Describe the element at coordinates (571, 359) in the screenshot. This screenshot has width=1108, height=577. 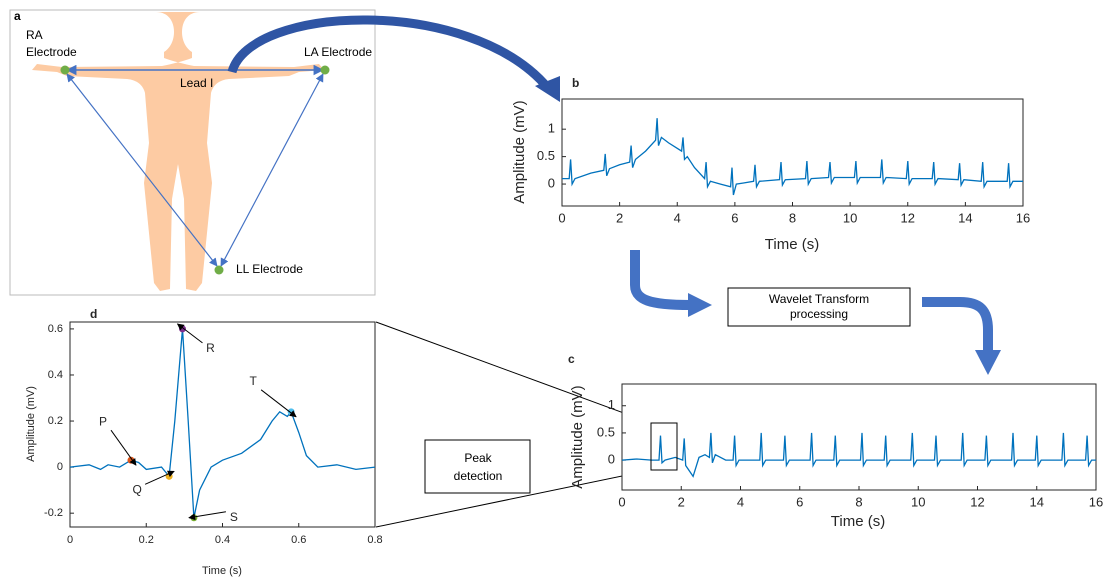
I see `panel-label: c` at that location.